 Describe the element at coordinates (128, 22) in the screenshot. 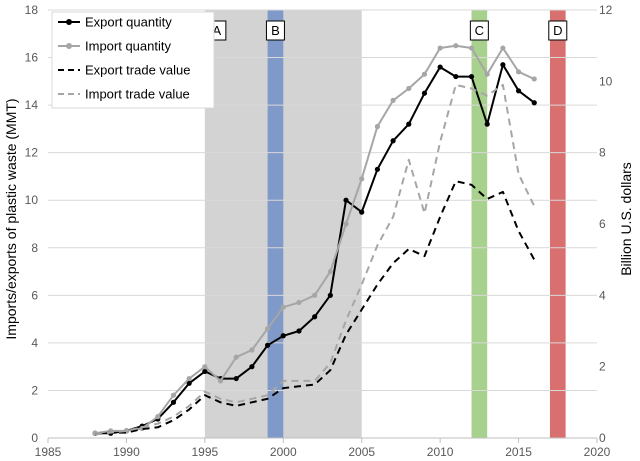

I see `legend-label-export-quantity: Export quantity` at that location.